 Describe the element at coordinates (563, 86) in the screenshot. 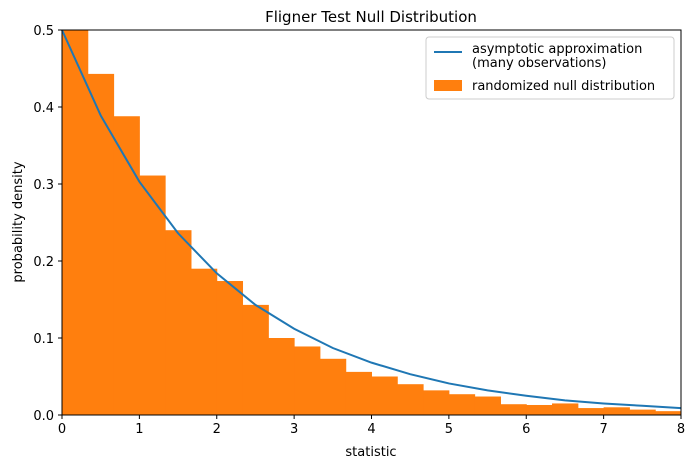

I see `legend-label-randomized: randomized null distribution` at that location.